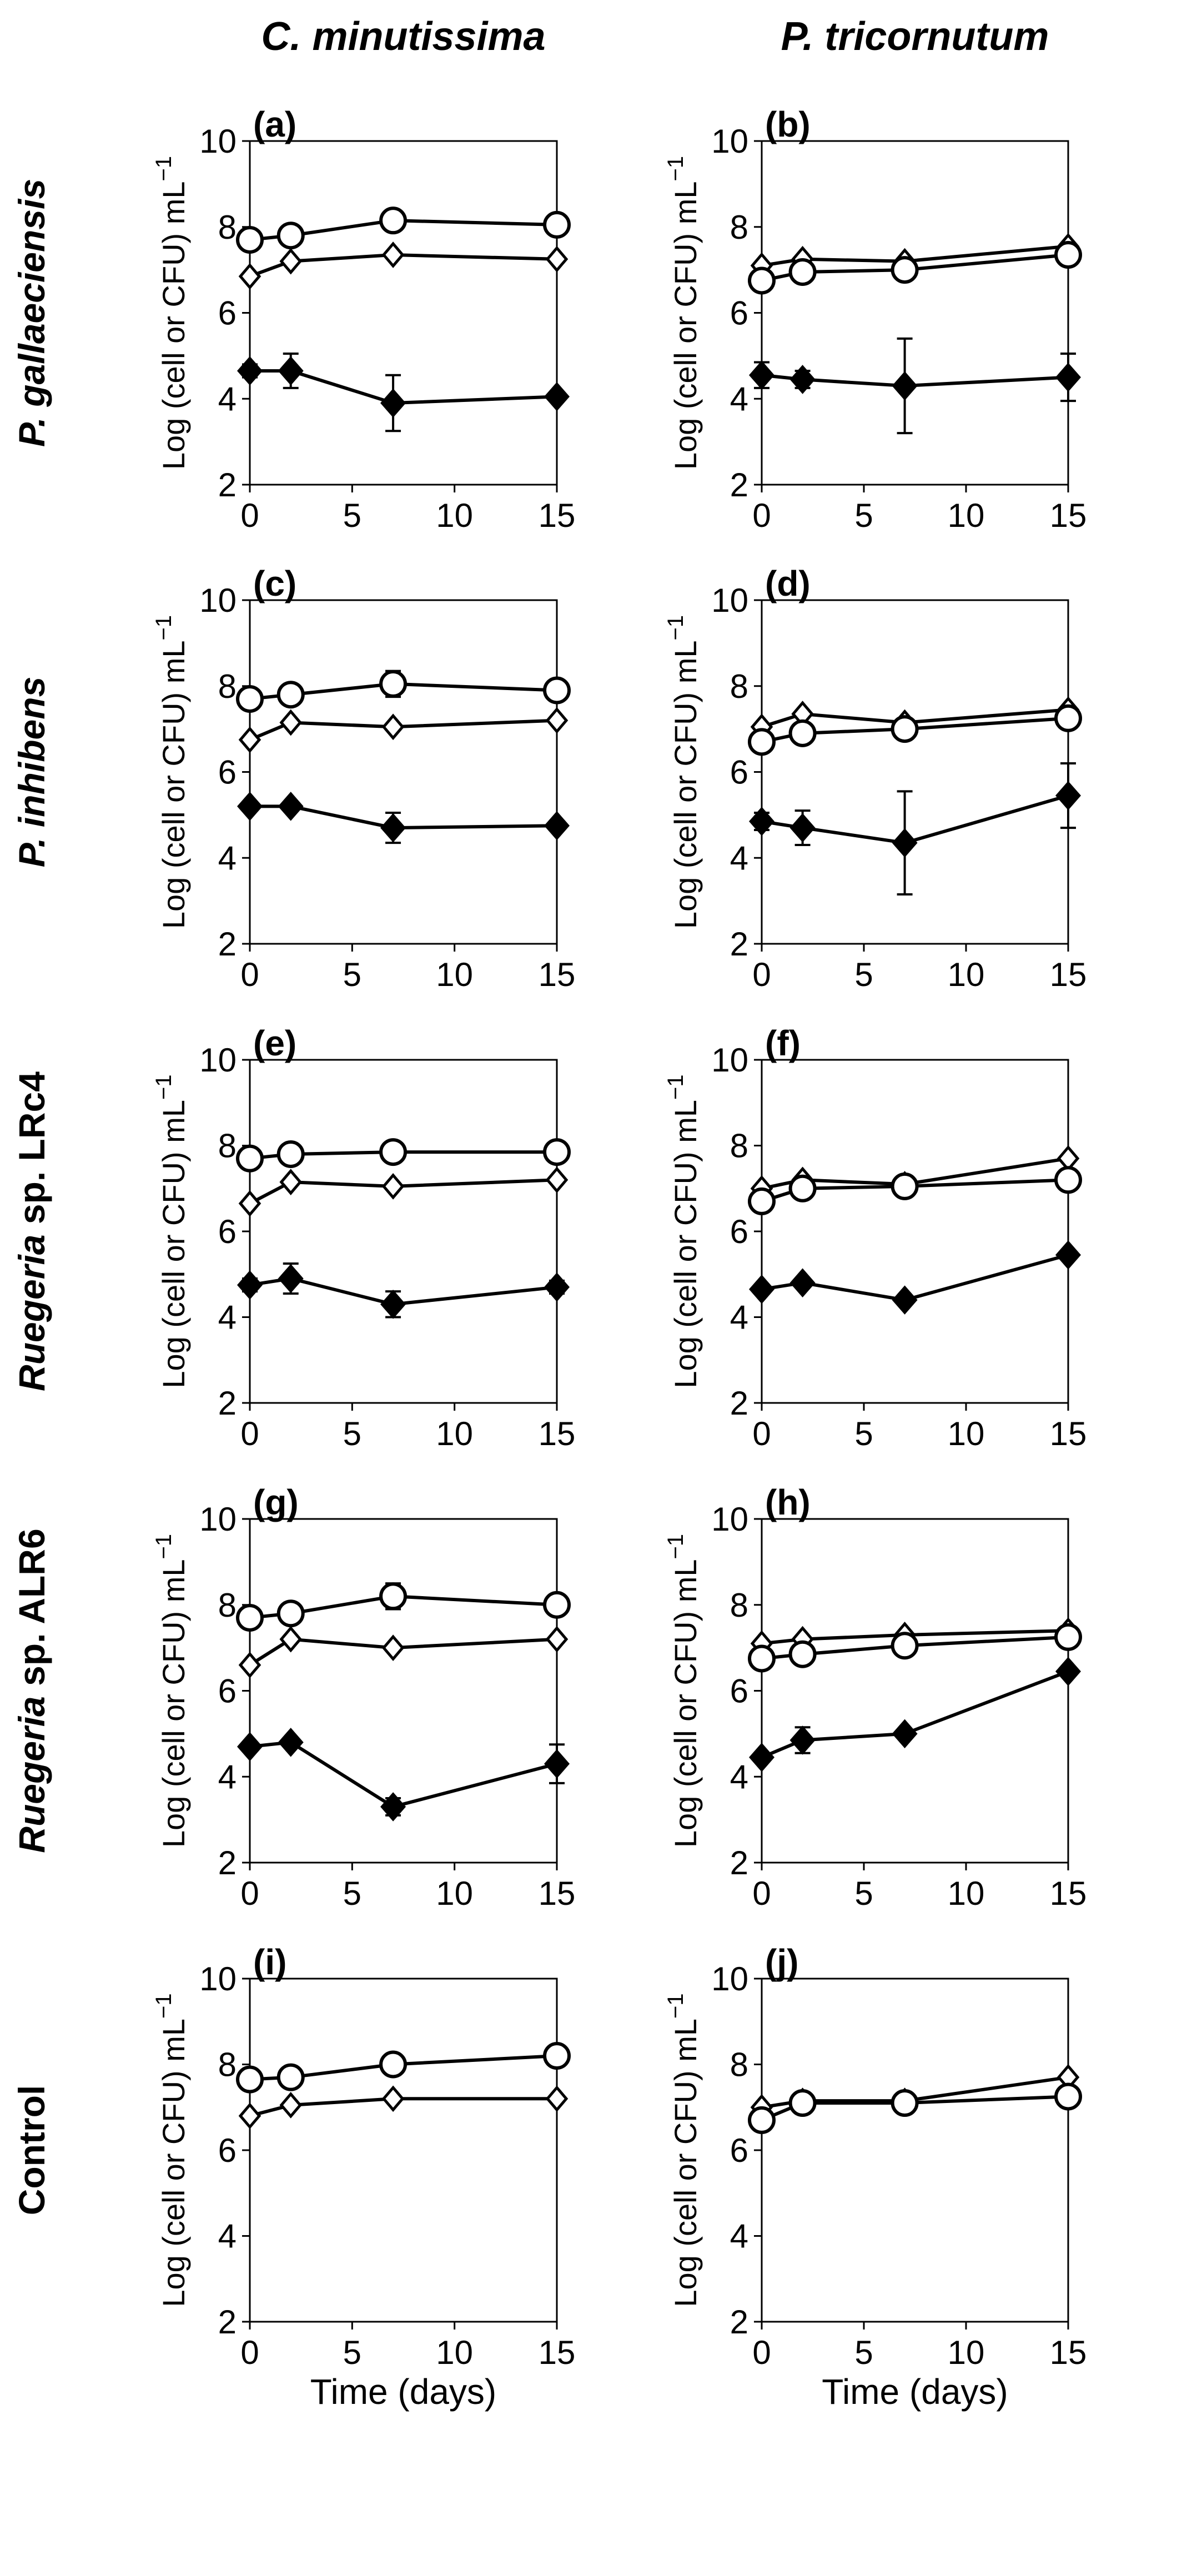 Image resolution: width=1182 pixels, height=2576 pixels. Describe the element at coordinates (781, 1962) in the screenshot. I see `panel-label: (j)` at that location.